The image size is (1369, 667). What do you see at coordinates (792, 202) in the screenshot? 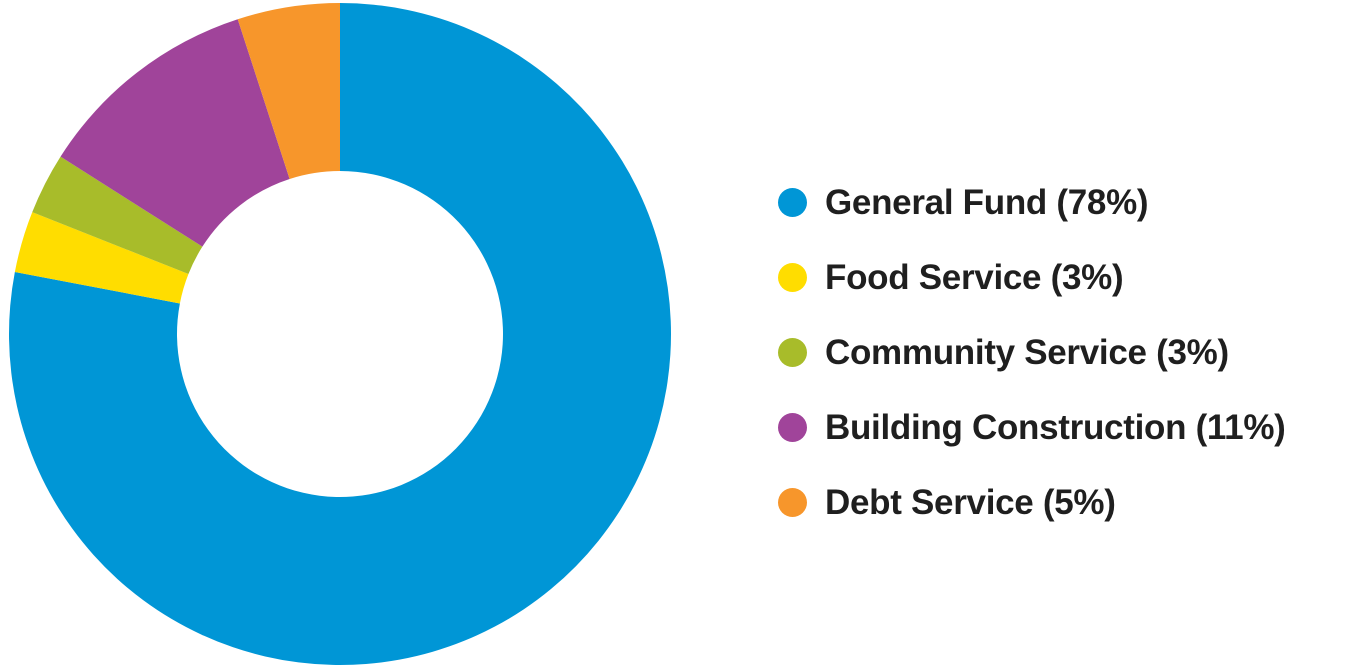
I see `legend-swatch-general-fund` at bounding box center [792, 202].